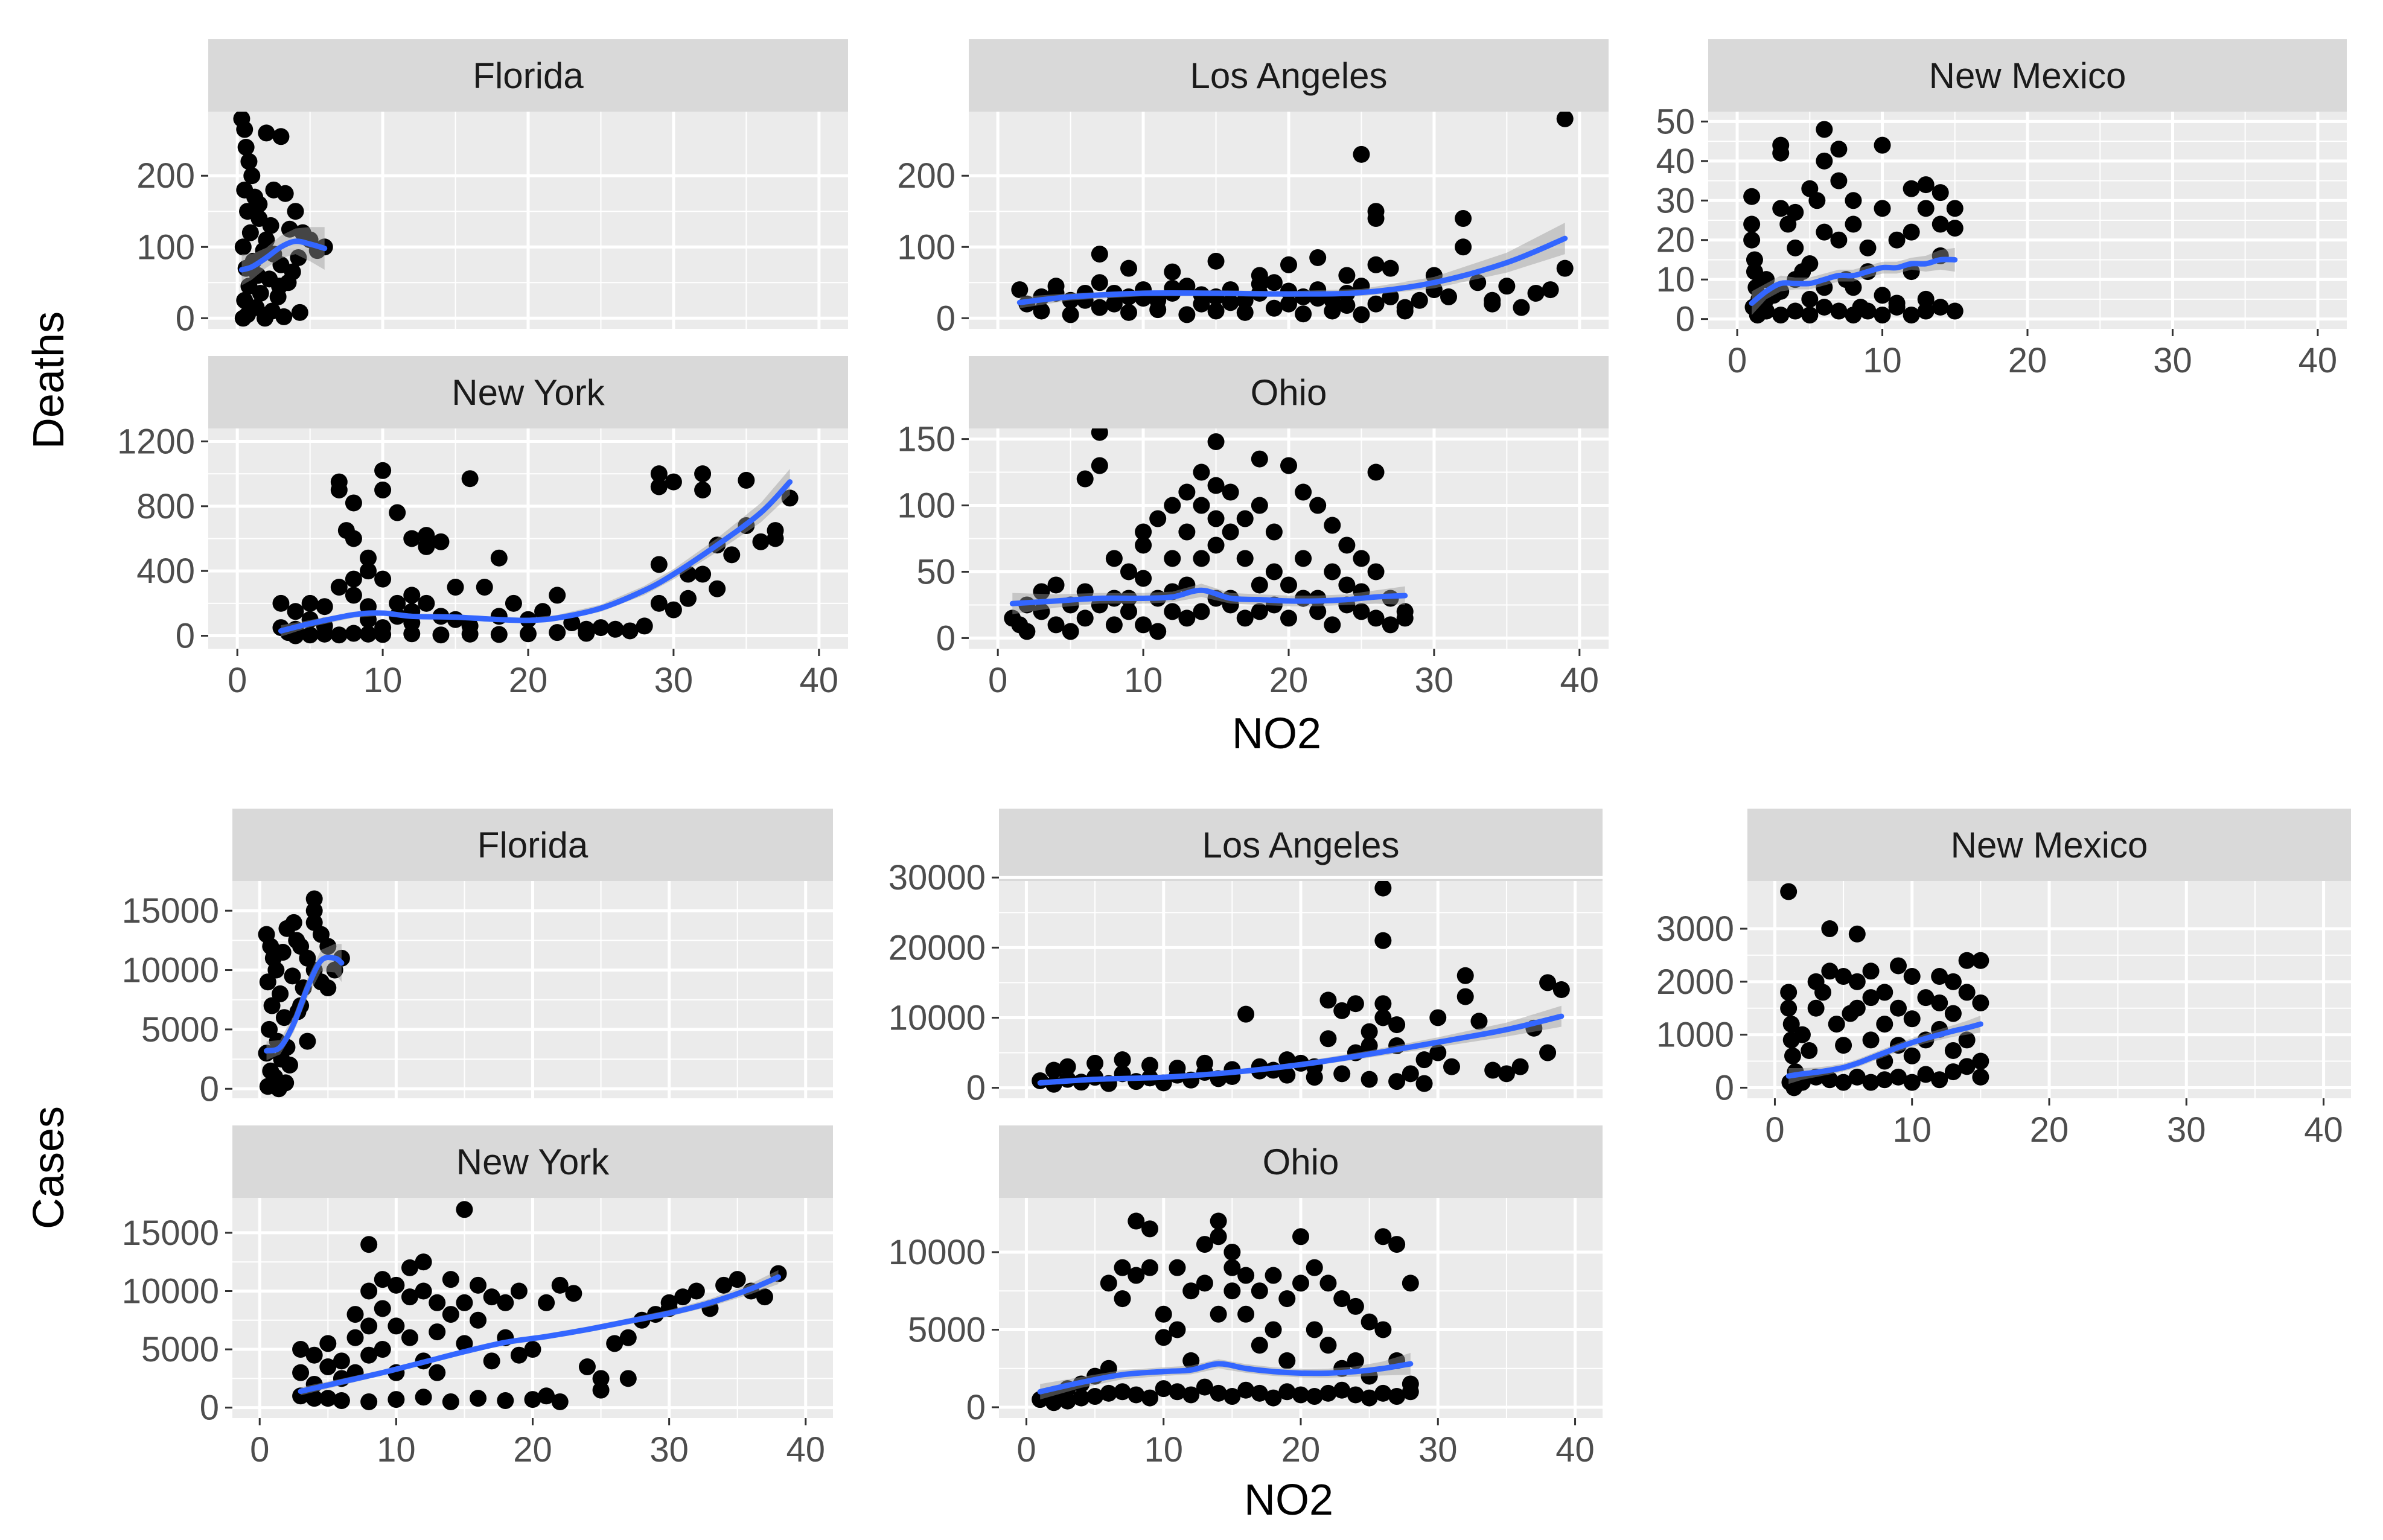 The width and height of the screenshot is (2383, 1540). What do you see at coordinates (210, 1089) in the screenshot?
I see `cases-florida-y-tick-label: 0` at bounding box center [210, 1089].